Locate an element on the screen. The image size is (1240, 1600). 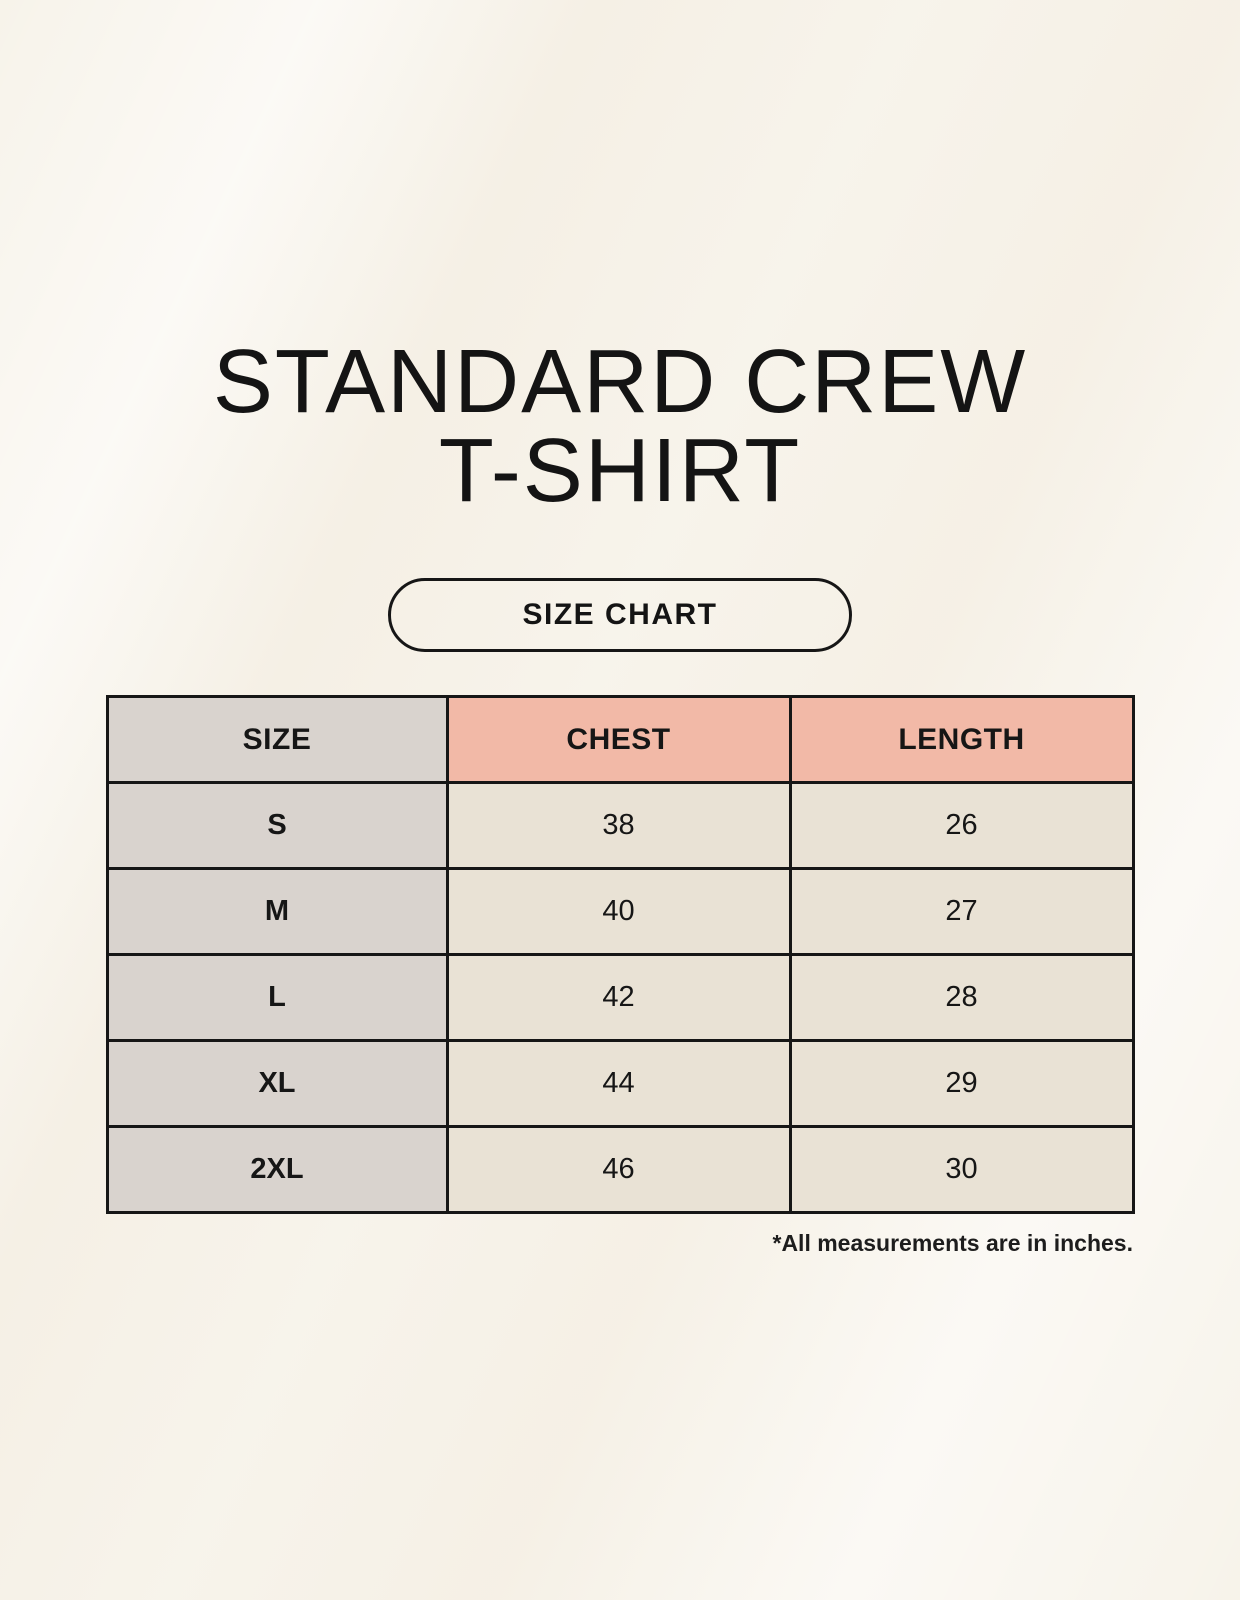
size-label: L is located at coordinates (277, 998).